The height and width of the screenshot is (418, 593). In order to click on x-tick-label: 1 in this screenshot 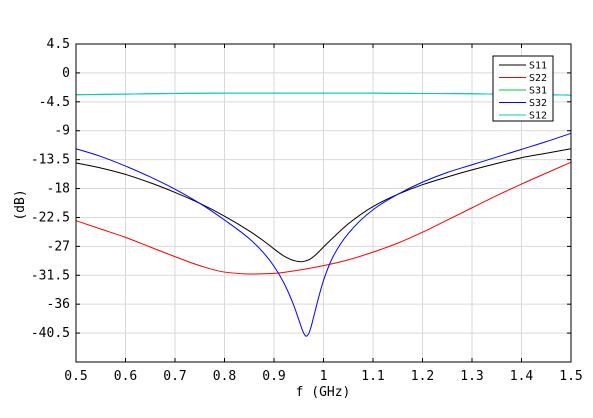, I will do `click(324, 376)`.